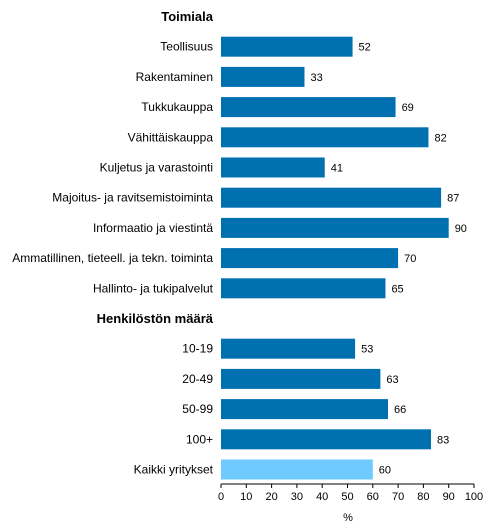  Describe the element at coordinates (187, 16) in the screenshot. I see `group-heading-toimiala: Toimiala` at that location.